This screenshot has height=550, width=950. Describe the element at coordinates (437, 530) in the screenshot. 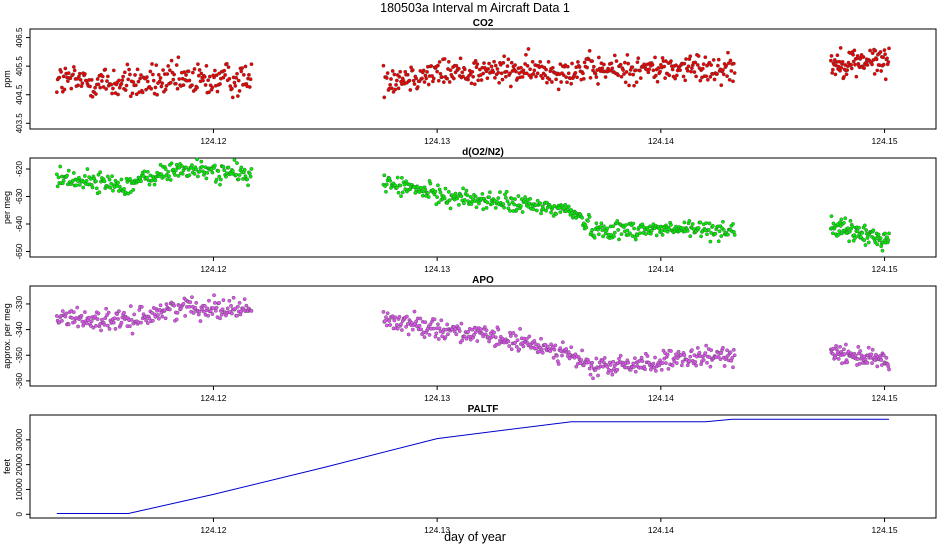

I see `paltf-x-tick-label: 124.13` at that location.